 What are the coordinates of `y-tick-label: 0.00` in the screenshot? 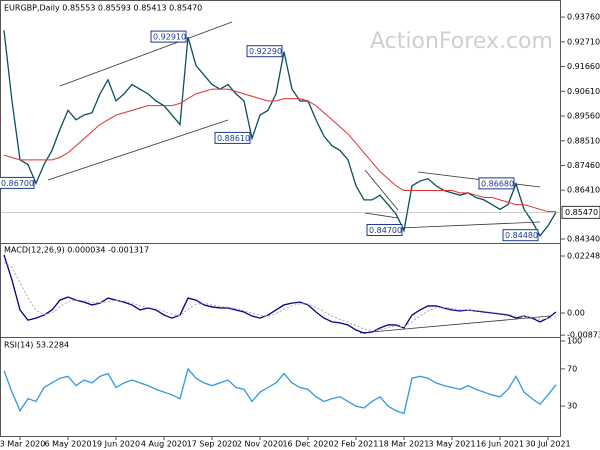 It's located at (576, 313).